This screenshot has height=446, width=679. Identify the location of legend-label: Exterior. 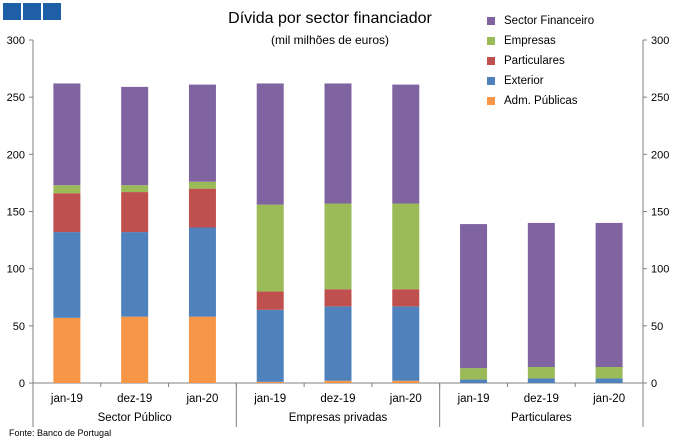
(524, 81).